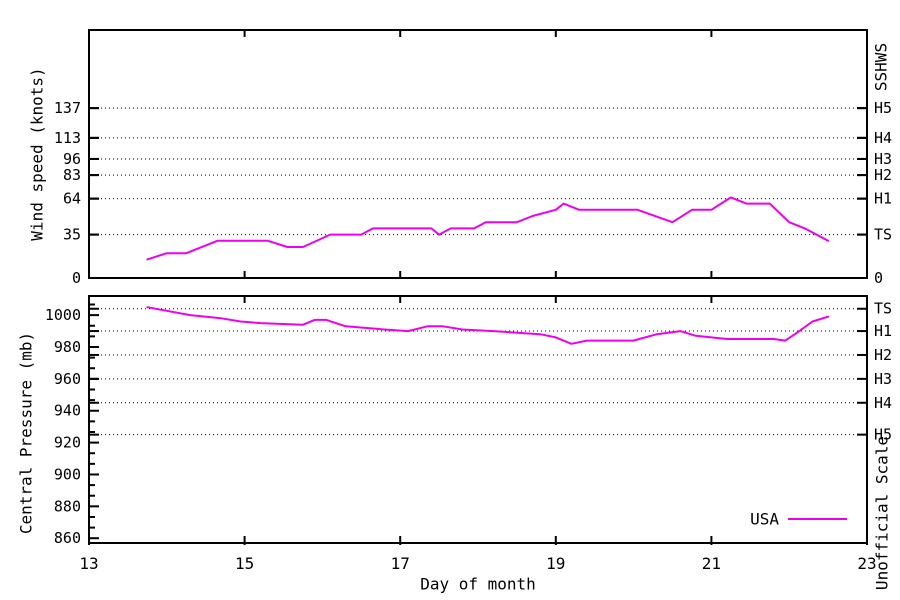 This screenshot has width=900, height=600. What do you see at coordinates (883, 309) in the screenshot?
I see `pressure-right-tick-label: TS` at bounding box center [883, 309].